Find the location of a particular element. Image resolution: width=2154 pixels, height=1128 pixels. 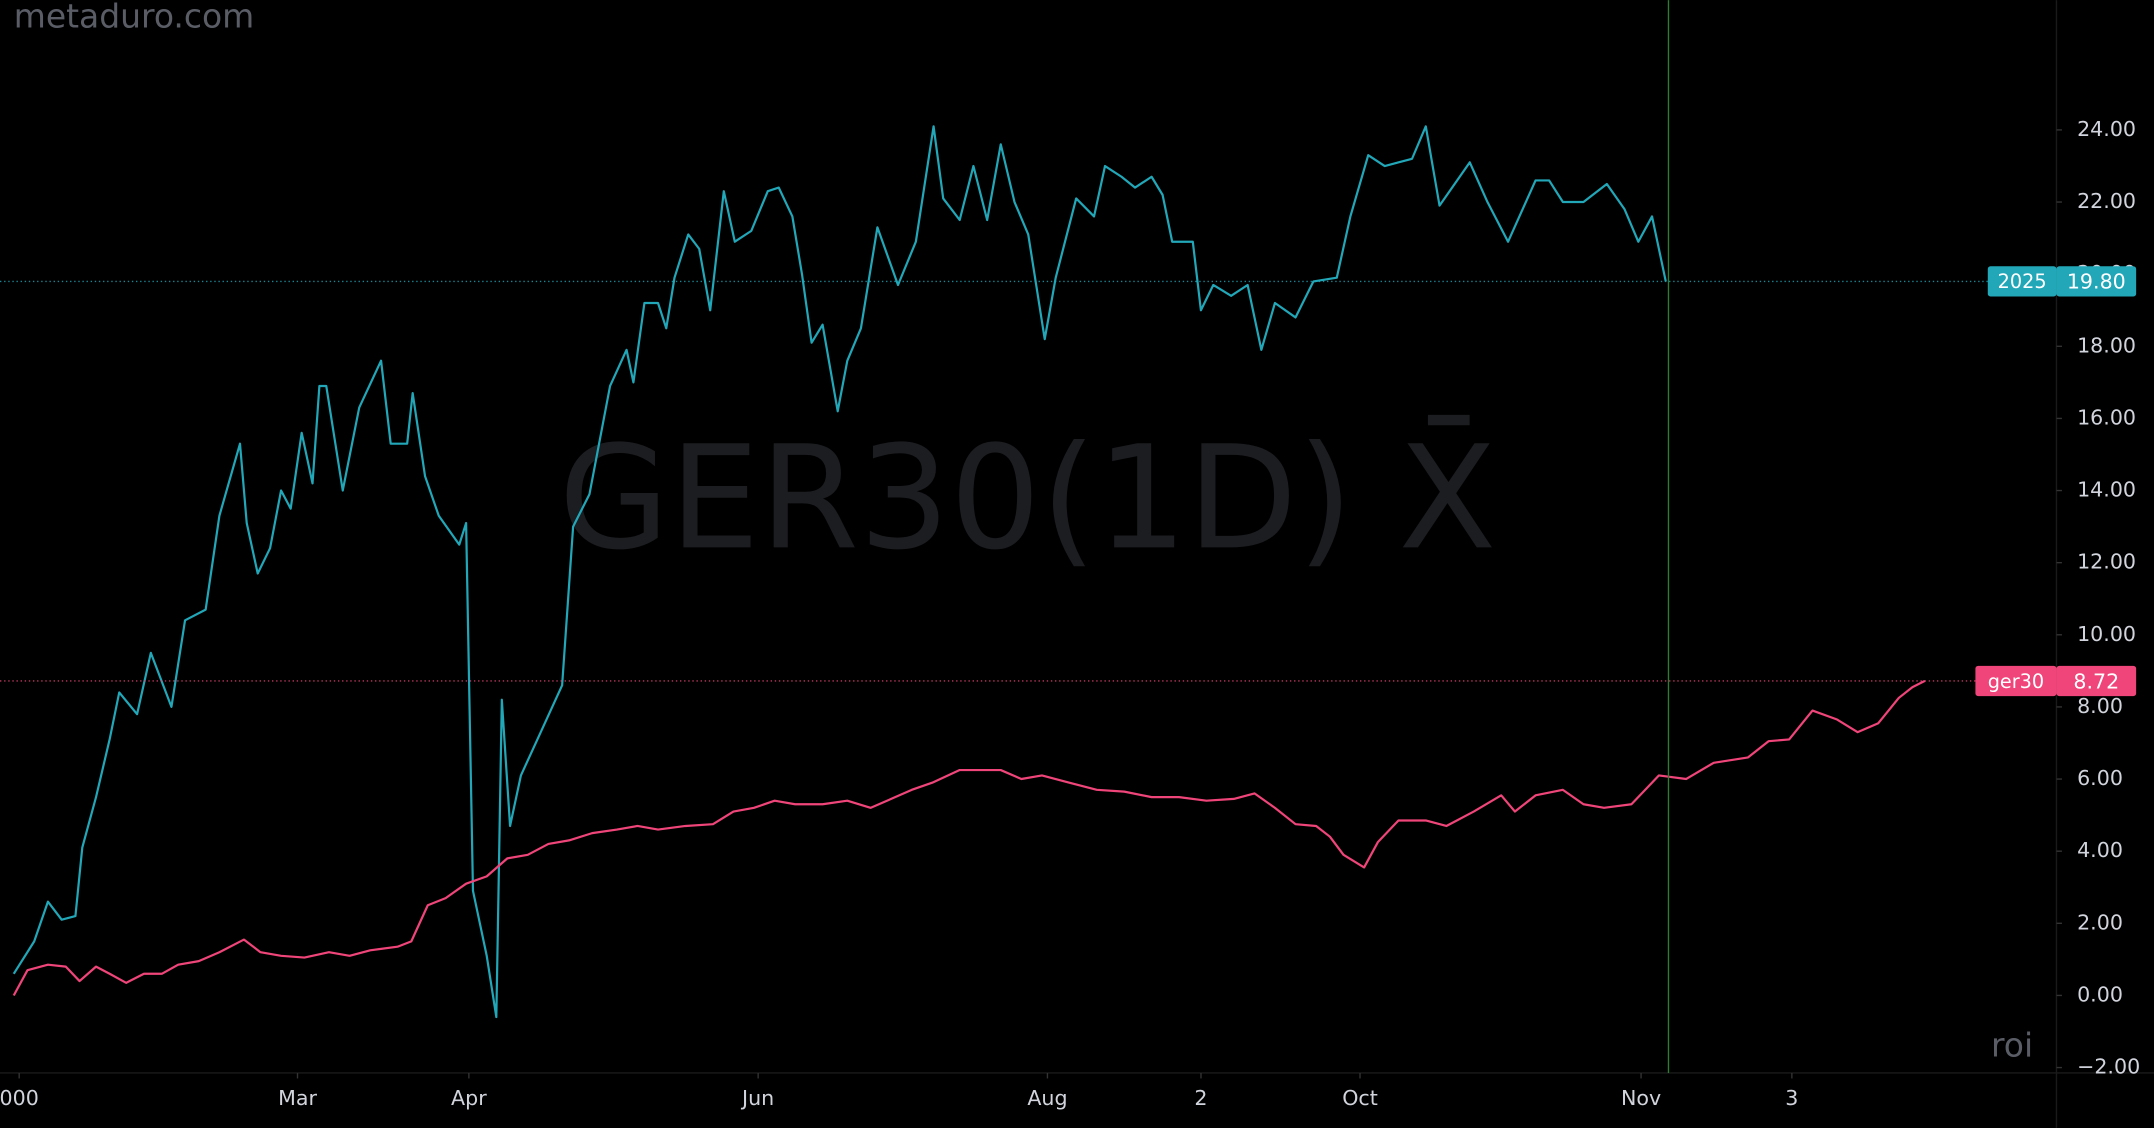

last-value-label: 19.80 is located at coordinates (2096, 282).